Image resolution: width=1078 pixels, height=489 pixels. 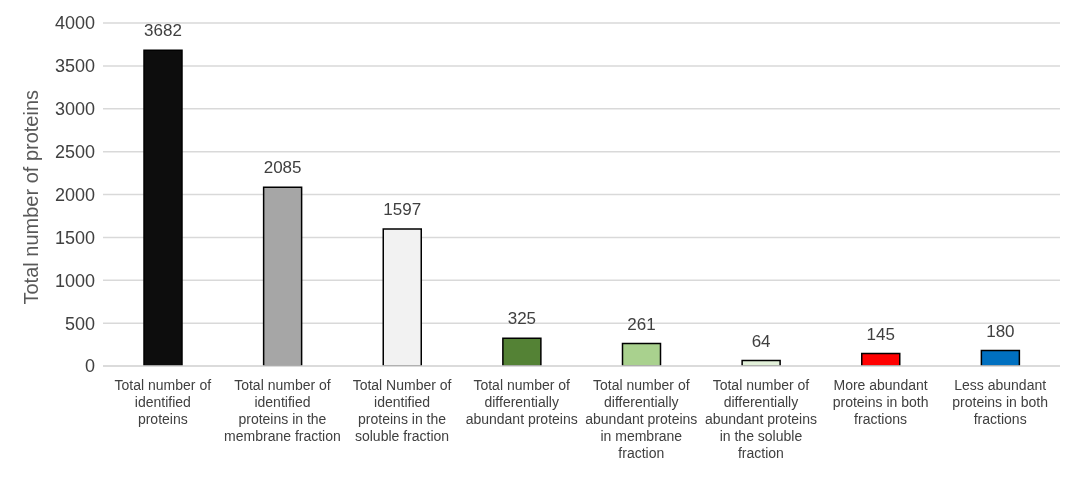 What do you see at coordinates (880, 402) in the screenshot?
I see `x-tick-label: More abundant proteins in both fractions` at bounding box center [880, 402].